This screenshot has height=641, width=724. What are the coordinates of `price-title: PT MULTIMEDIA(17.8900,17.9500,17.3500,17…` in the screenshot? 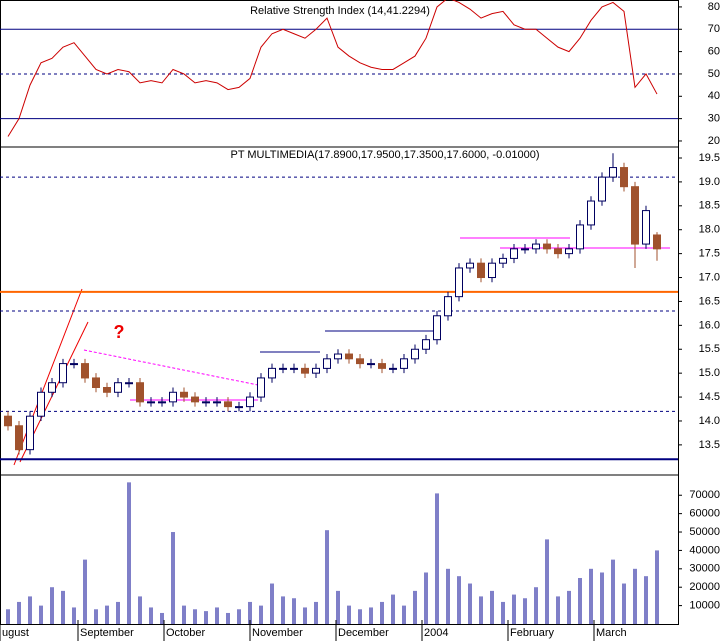 It's located at (384, 155).